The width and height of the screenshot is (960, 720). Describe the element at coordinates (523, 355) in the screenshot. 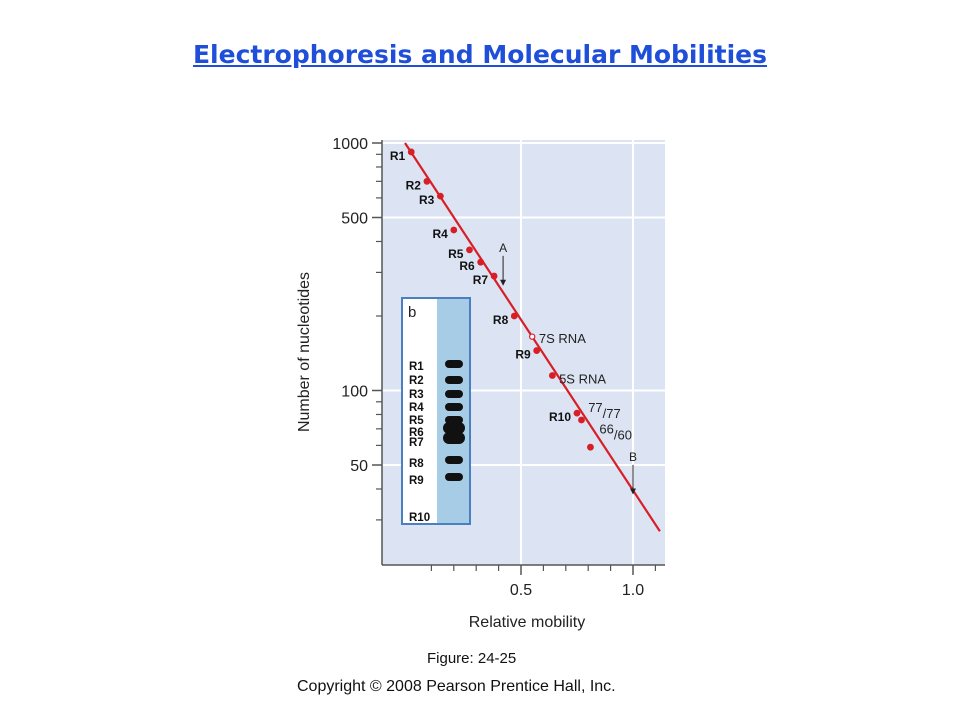

I see `point-label: R9` at that location.